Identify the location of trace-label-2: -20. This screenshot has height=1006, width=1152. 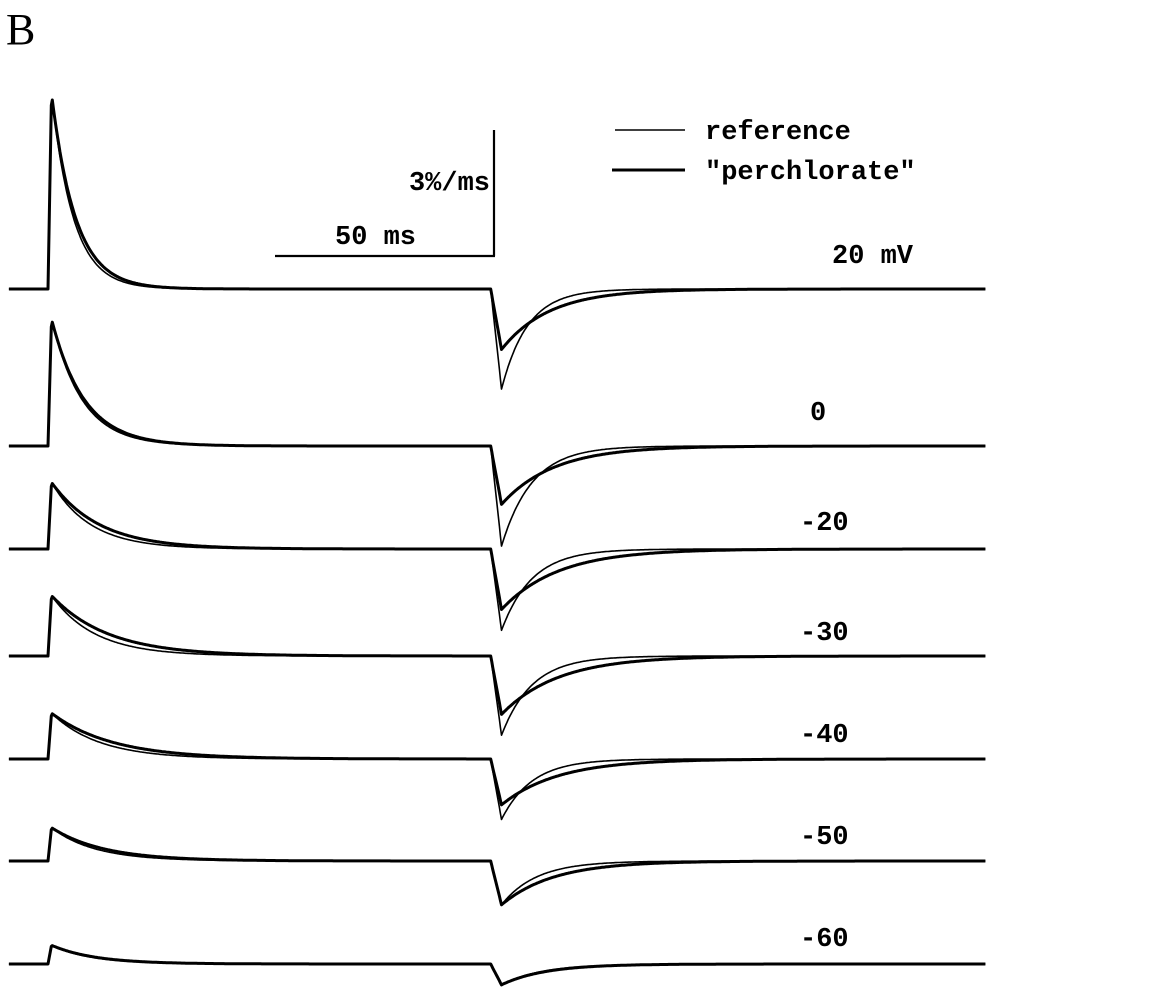
(824, 524).